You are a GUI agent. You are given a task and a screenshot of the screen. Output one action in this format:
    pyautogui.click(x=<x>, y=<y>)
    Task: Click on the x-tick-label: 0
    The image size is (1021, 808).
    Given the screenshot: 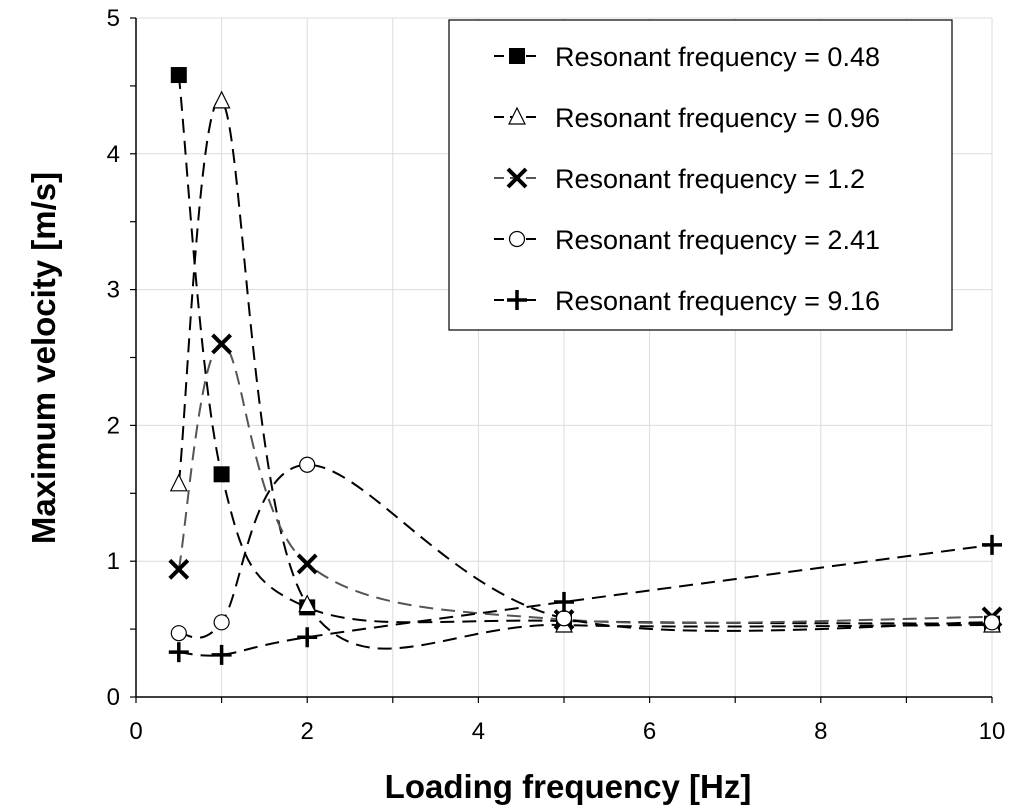 What is the action you would take?
    pyautogui.click(x=135, y=731)
    